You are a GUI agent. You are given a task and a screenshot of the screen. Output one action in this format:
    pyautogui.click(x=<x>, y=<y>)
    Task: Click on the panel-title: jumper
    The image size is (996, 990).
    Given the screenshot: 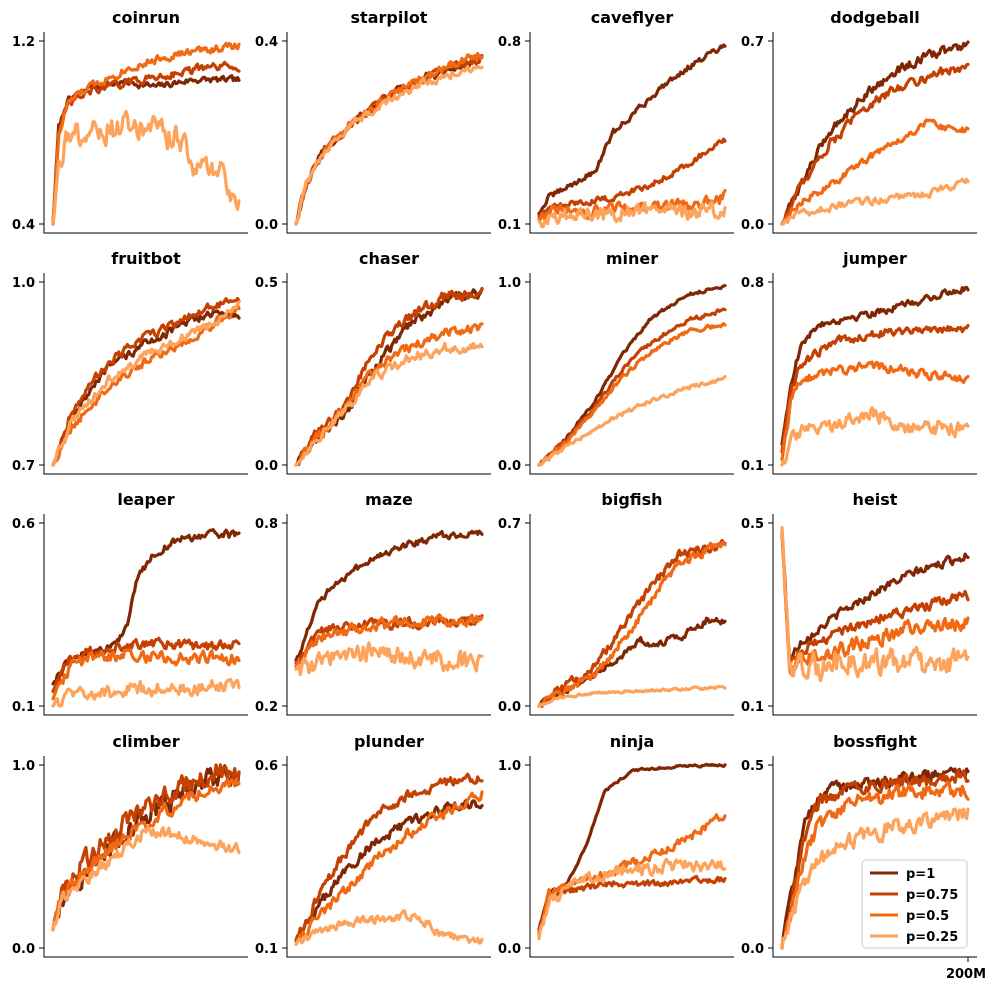 What is the action you would take?
    pyautogui.click(x=874, y=258)
    